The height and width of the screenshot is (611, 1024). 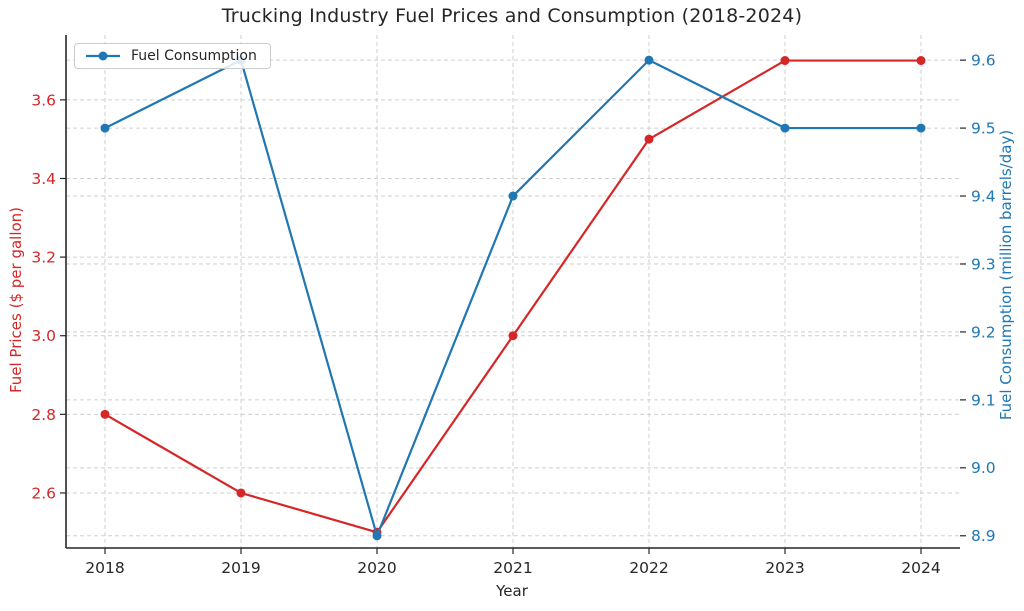 I want to click on right-tick-label: 9.0, so click(x=983, y=468).